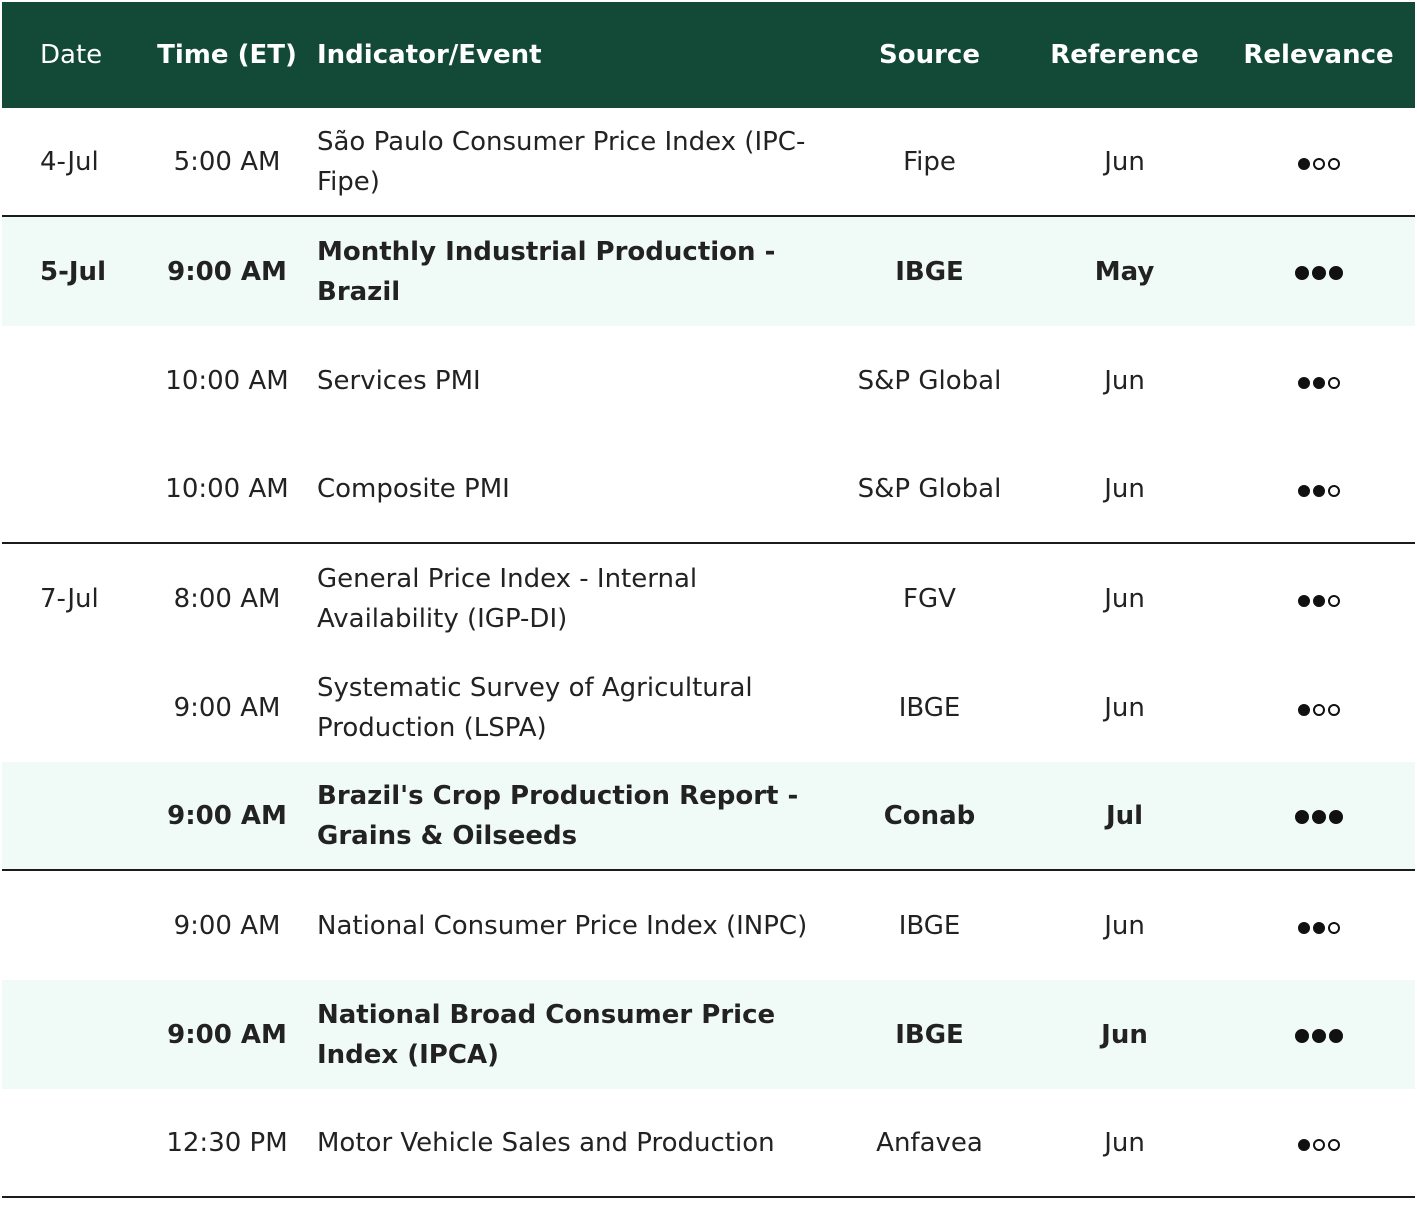 This screenshot has height=1223, width=1417. What do you see at coordinates (71, 55) in the screenshot?
I see `header-date: Date` at bounding box center [71, 55].